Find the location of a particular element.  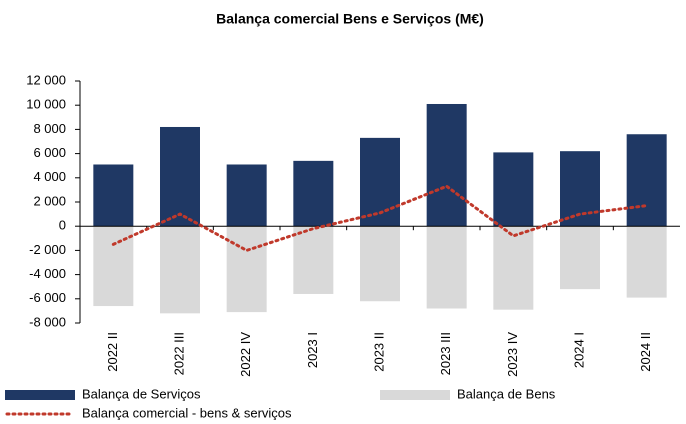

y-tick-label: -4 000 is located at coordinates (47, 273).